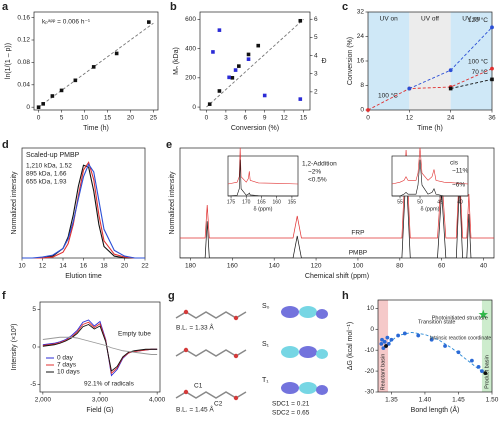 Image resolution: width=500 pixels, height=422 pixels. Describe the element at coordinates (274, 266) in the screenshot. I see `x-tick-label: 140` at that location.